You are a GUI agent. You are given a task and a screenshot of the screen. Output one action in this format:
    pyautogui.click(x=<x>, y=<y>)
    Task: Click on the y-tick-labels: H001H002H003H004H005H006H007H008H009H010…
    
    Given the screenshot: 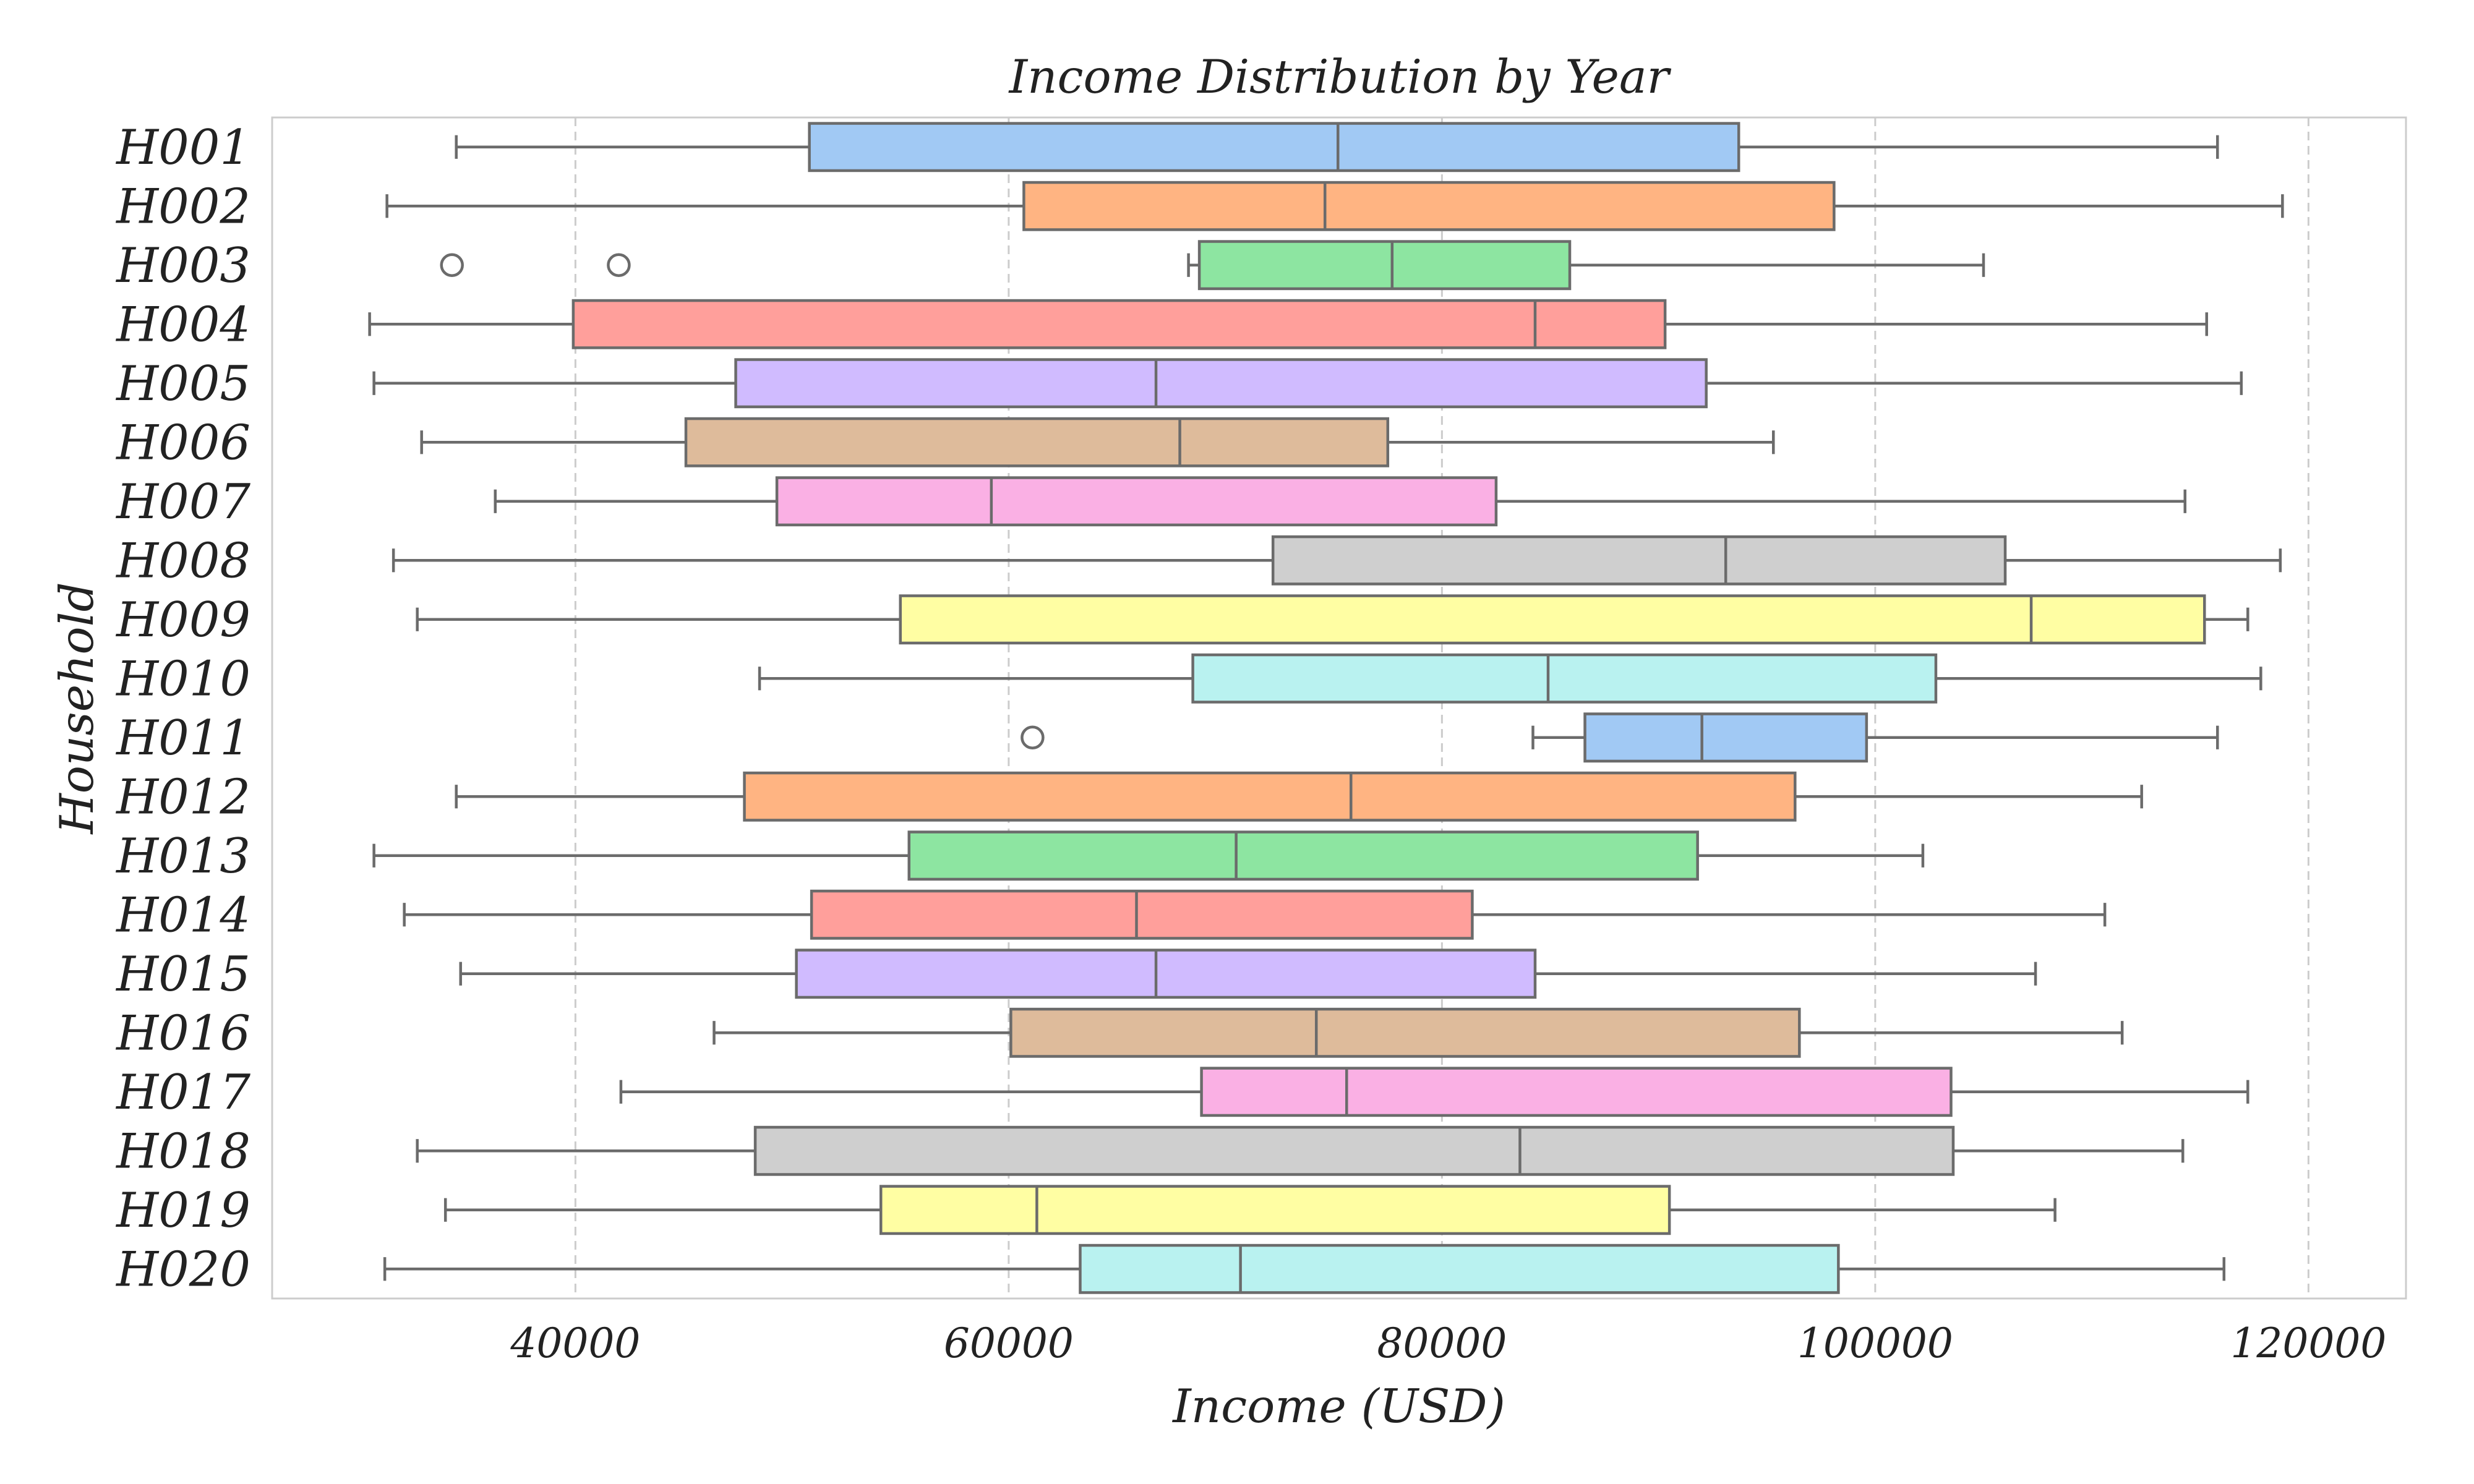 What is the action you would take?
    pyautogui.click(x=182, y=709)
    